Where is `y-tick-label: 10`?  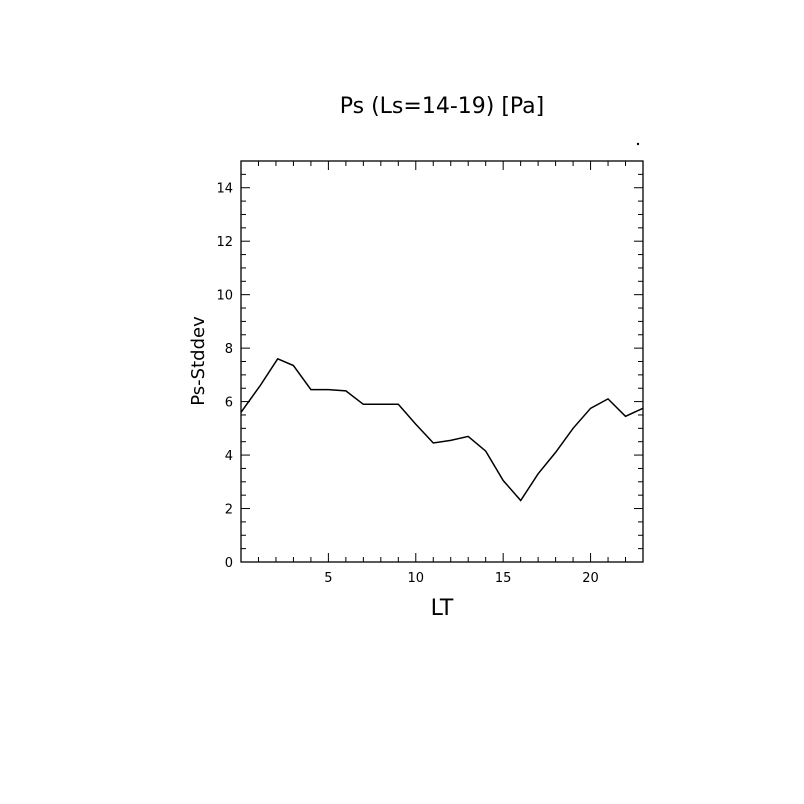
y-tick-label: 10 is located at coordinates (224, 296).